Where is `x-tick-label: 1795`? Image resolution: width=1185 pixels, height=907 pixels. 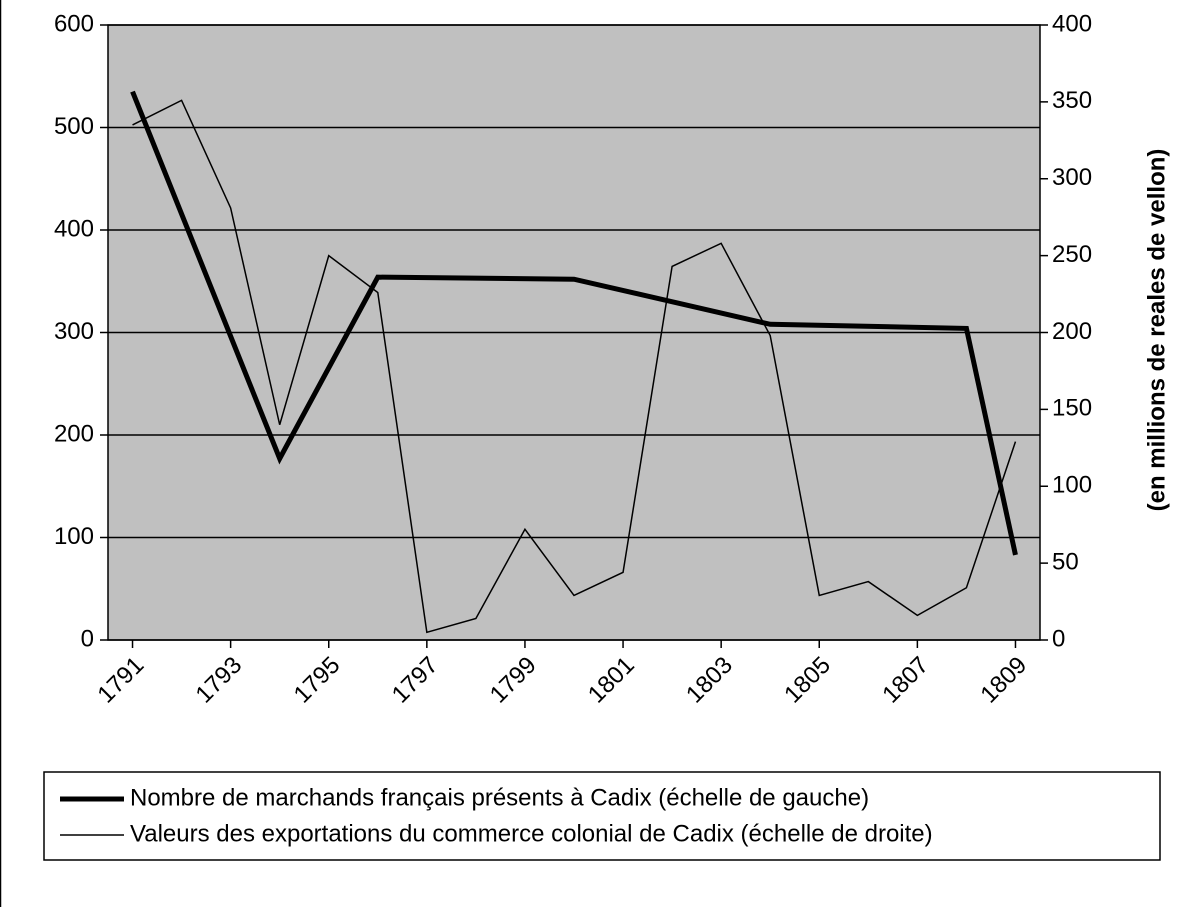
x-tick-label: 1795 is located at coordinates (317, 680).